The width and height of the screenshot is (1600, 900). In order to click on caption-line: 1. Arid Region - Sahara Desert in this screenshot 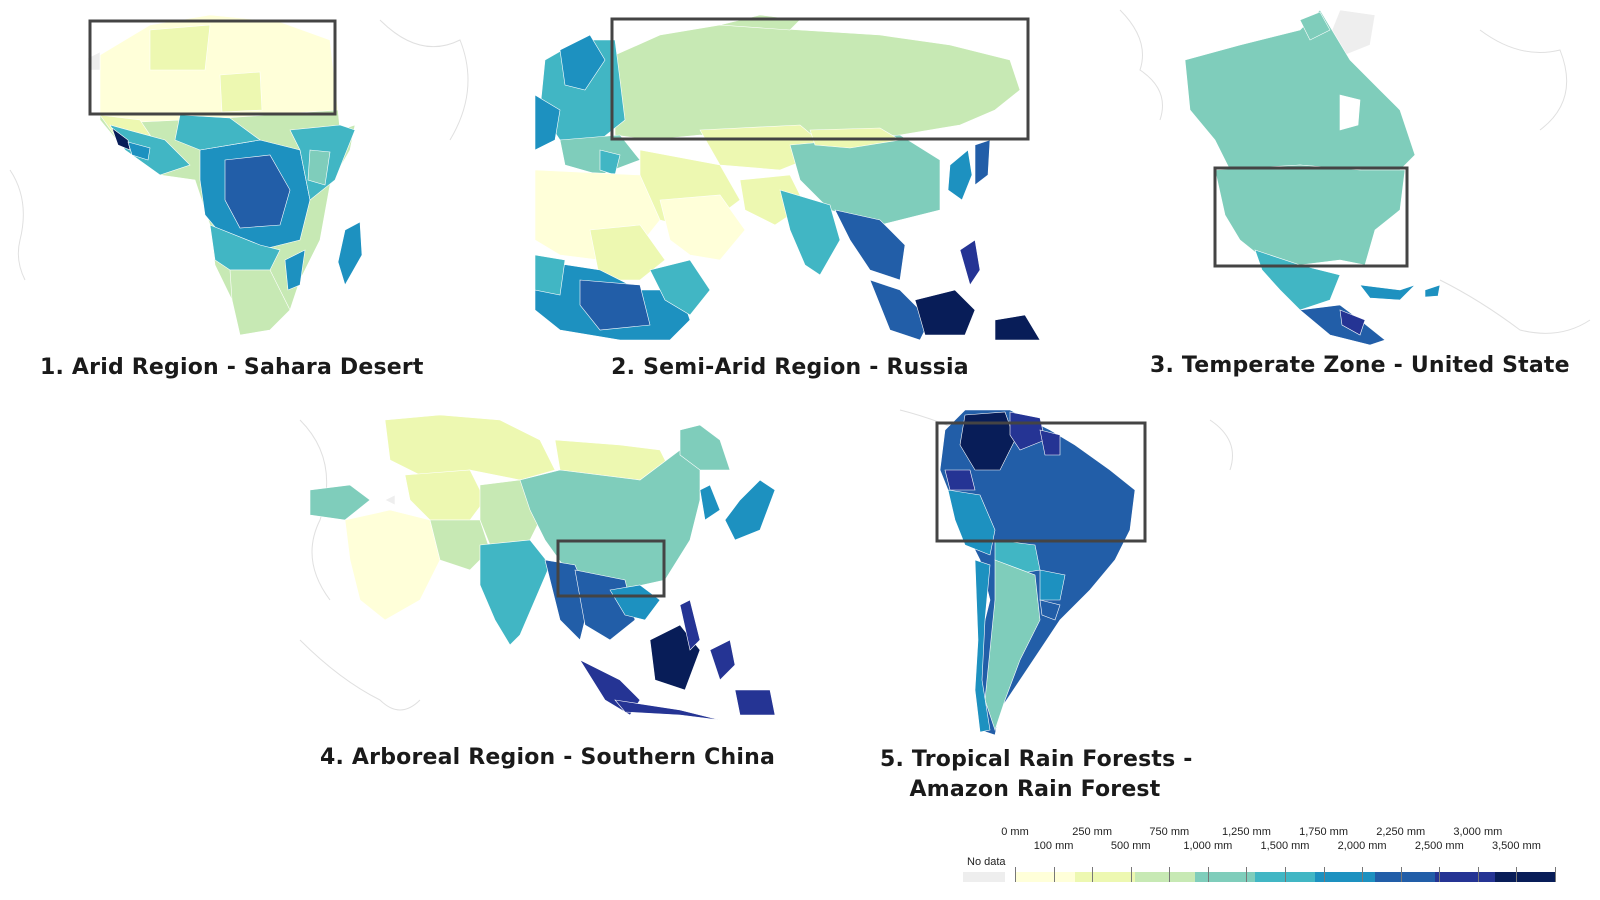, I will do `click(232, 367)`.